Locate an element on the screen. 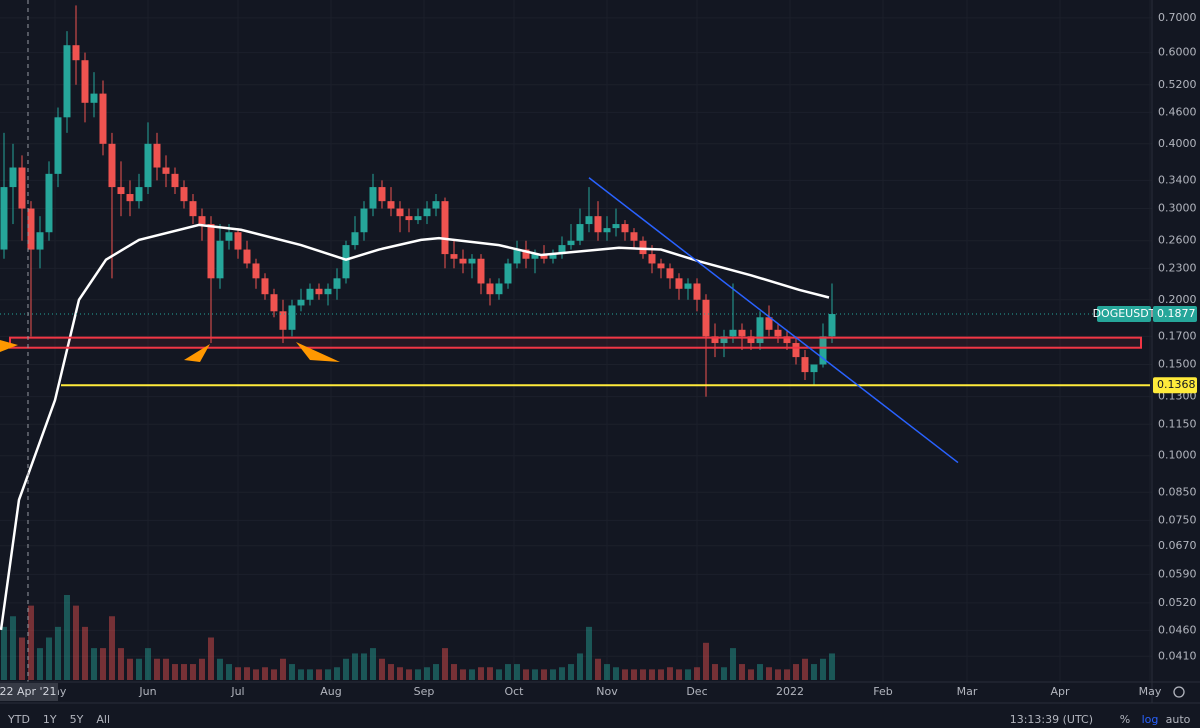  crosshair-badge is located at coordinates (29, 692).